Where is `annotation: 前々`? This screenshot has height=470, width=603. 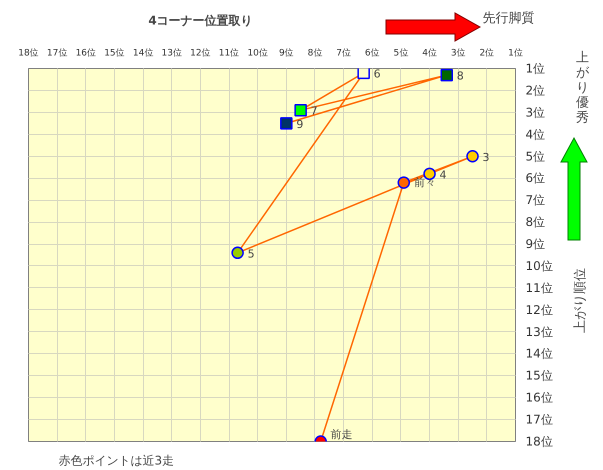 annotation: 前々 is located at coordinates (425, 183).